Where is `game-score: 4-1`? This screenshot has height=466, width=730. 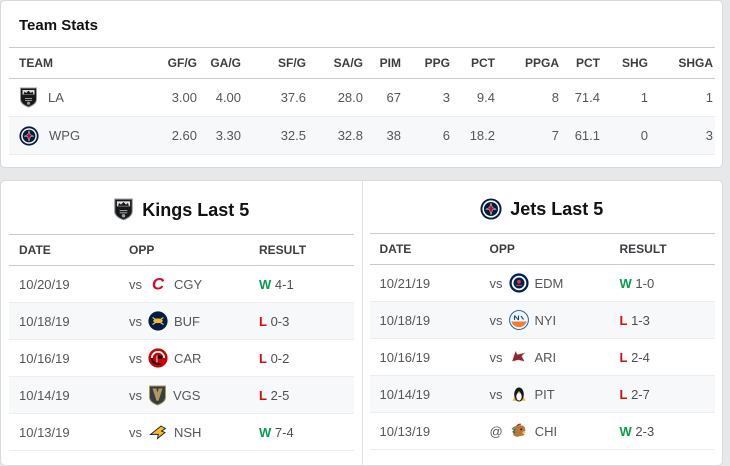
game-score: 4-1 is located at coordinates (284, 284).